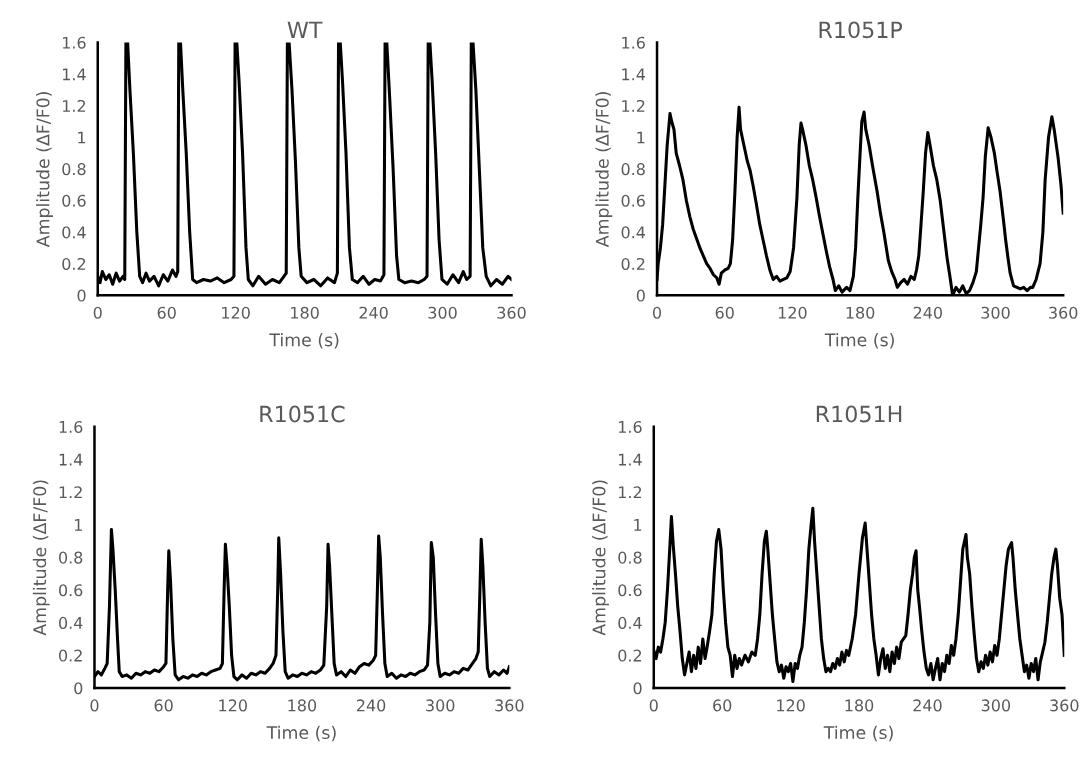 This screenshot has height=773, width=1086. Describe the element at coordinates (305, 29) in the screenshot. I see `chart-title: WT` at that location.